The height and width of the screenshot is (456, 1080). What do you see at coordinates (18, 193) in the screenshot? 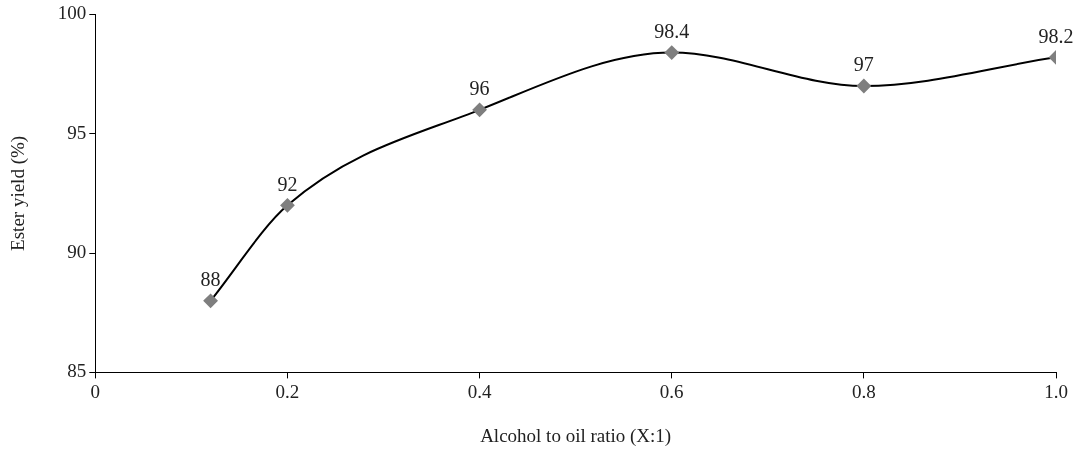
I see `y-axis-title: Ester yield (%)` at bounding box center [18, 193].